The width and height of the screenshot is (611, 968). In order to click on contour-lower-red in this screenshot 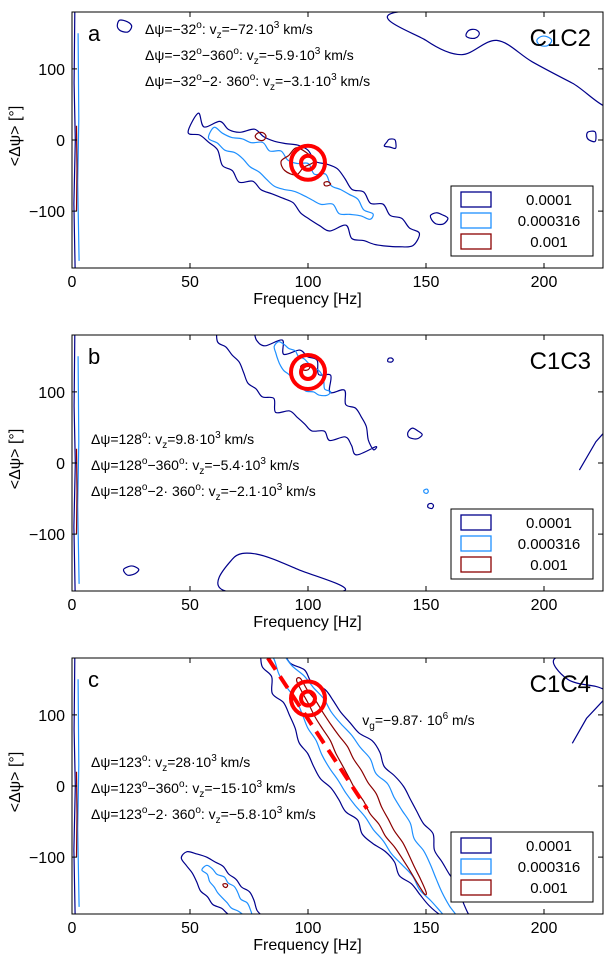, I will do `click(225, 886)`.